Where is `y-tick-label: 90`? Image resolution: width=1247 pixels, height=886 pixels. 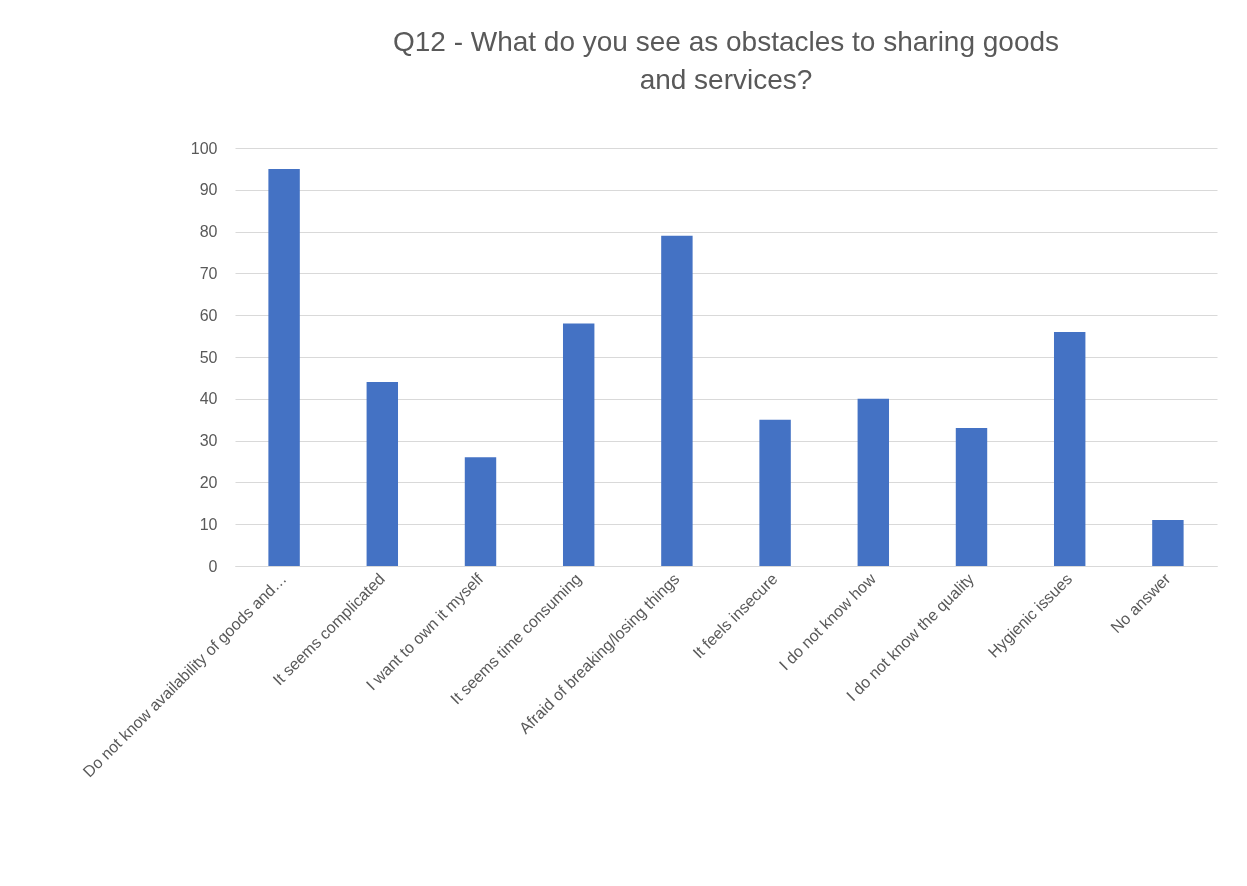
y-tick-label: 90 is located at coordinates (208, 190).